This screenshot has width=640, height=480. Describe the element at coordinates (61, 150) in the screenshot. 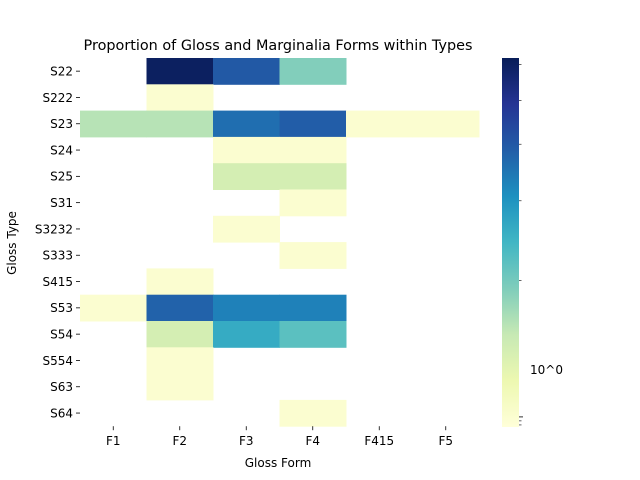

I see `y-tick-label: S24` at that location.